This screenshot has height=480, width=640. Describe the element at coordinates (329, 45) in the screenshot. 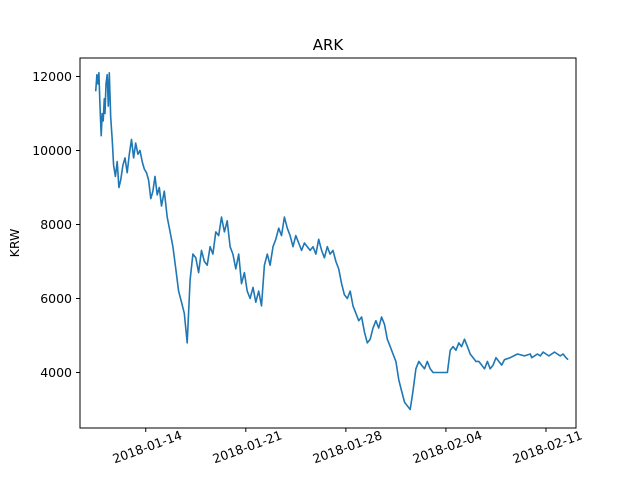

I see `chart-title: ARK` at that location.